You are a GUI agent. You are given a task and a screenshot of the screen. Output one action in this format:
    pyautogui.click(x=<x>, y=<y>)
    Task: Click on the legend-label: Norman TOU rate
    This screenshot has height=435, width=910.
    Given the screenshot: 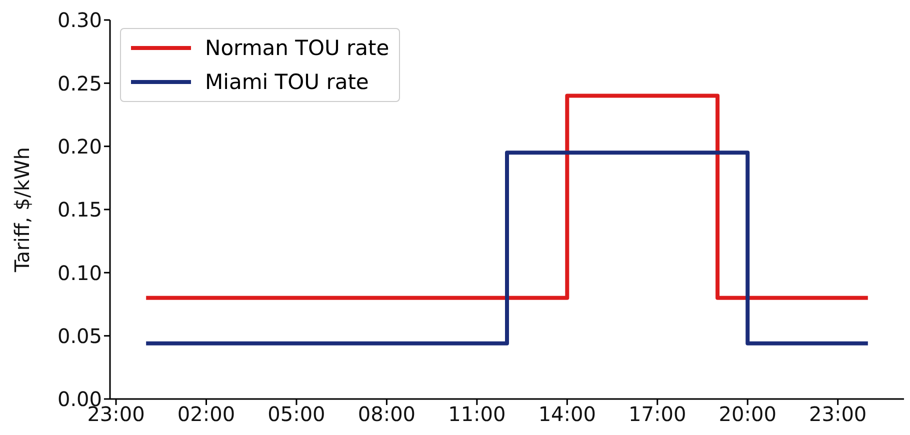 What is the action you would take?
    pyautogui.click(x=297, y=48)
    